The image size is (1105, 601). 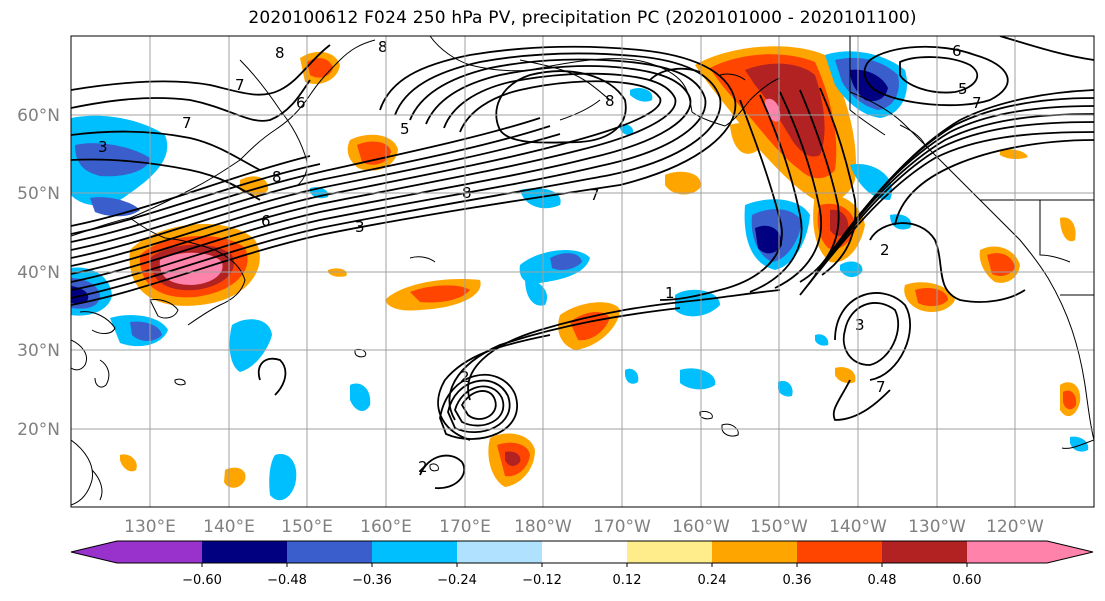 I want to click on lat-label: 40°N, so click(x=38, y=273).